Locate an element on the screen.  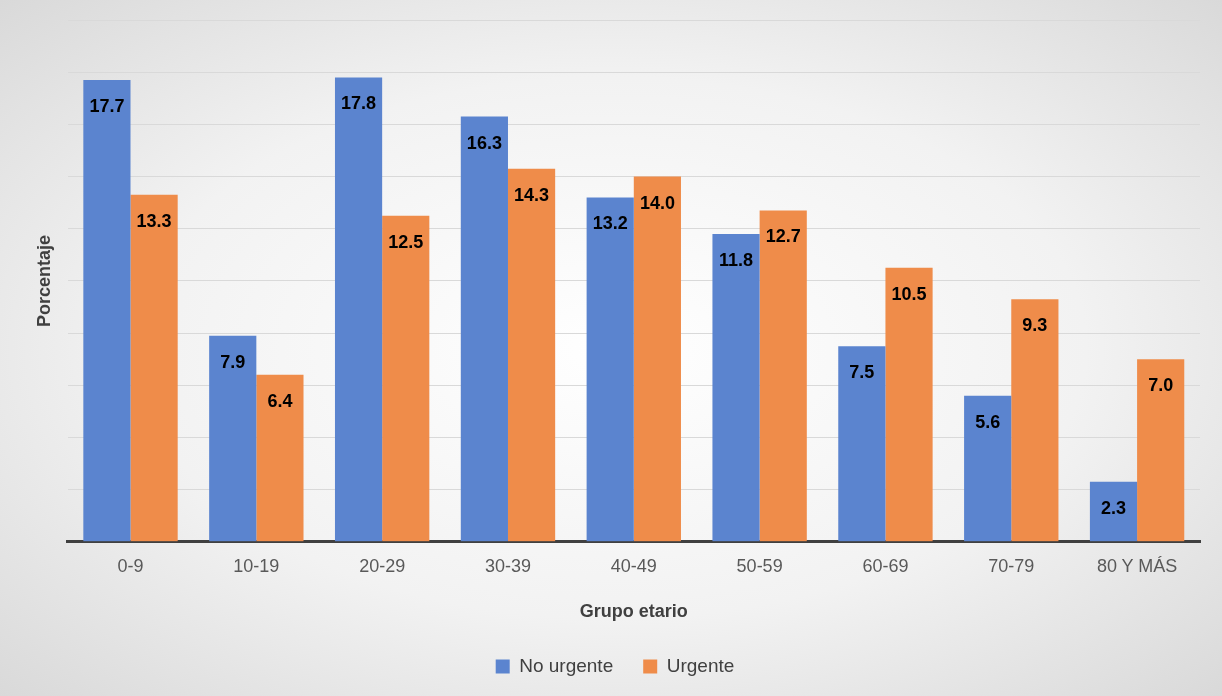
x-tick-label: 60-69 is located at coordinates (885, 565).